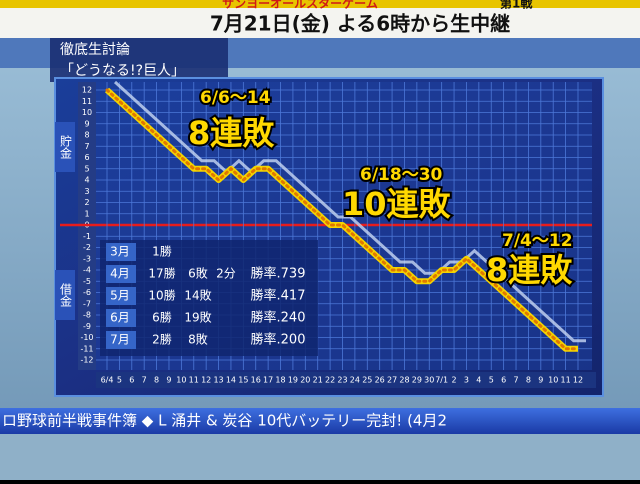 Image resolution: width=640 pixels, height=484 pixels. Describe the element at coordinates (305, 380) in the screenshot. I see `x-tick-label: 20` at that location.